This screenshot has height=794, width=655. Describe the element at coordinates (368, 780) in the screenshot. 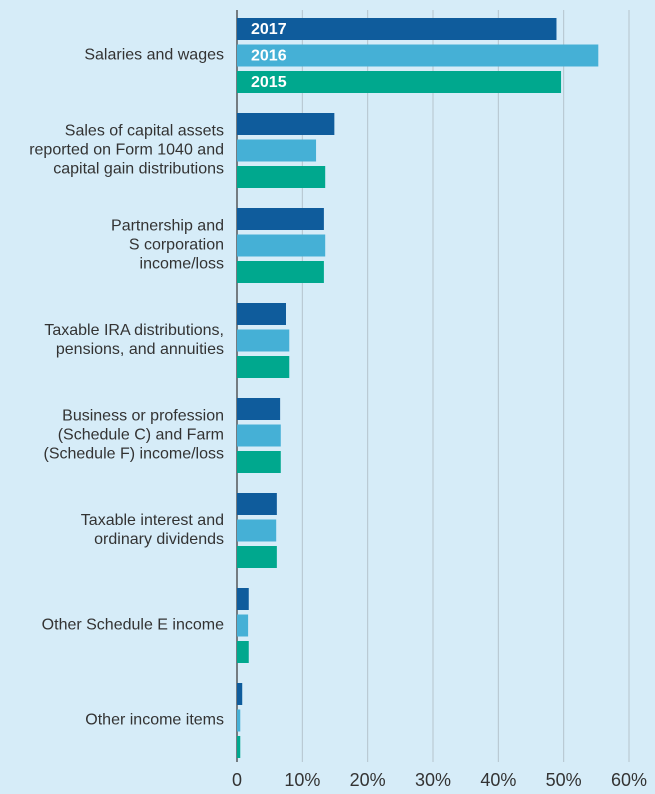

I see `x-tick-label: 20%` at that location.